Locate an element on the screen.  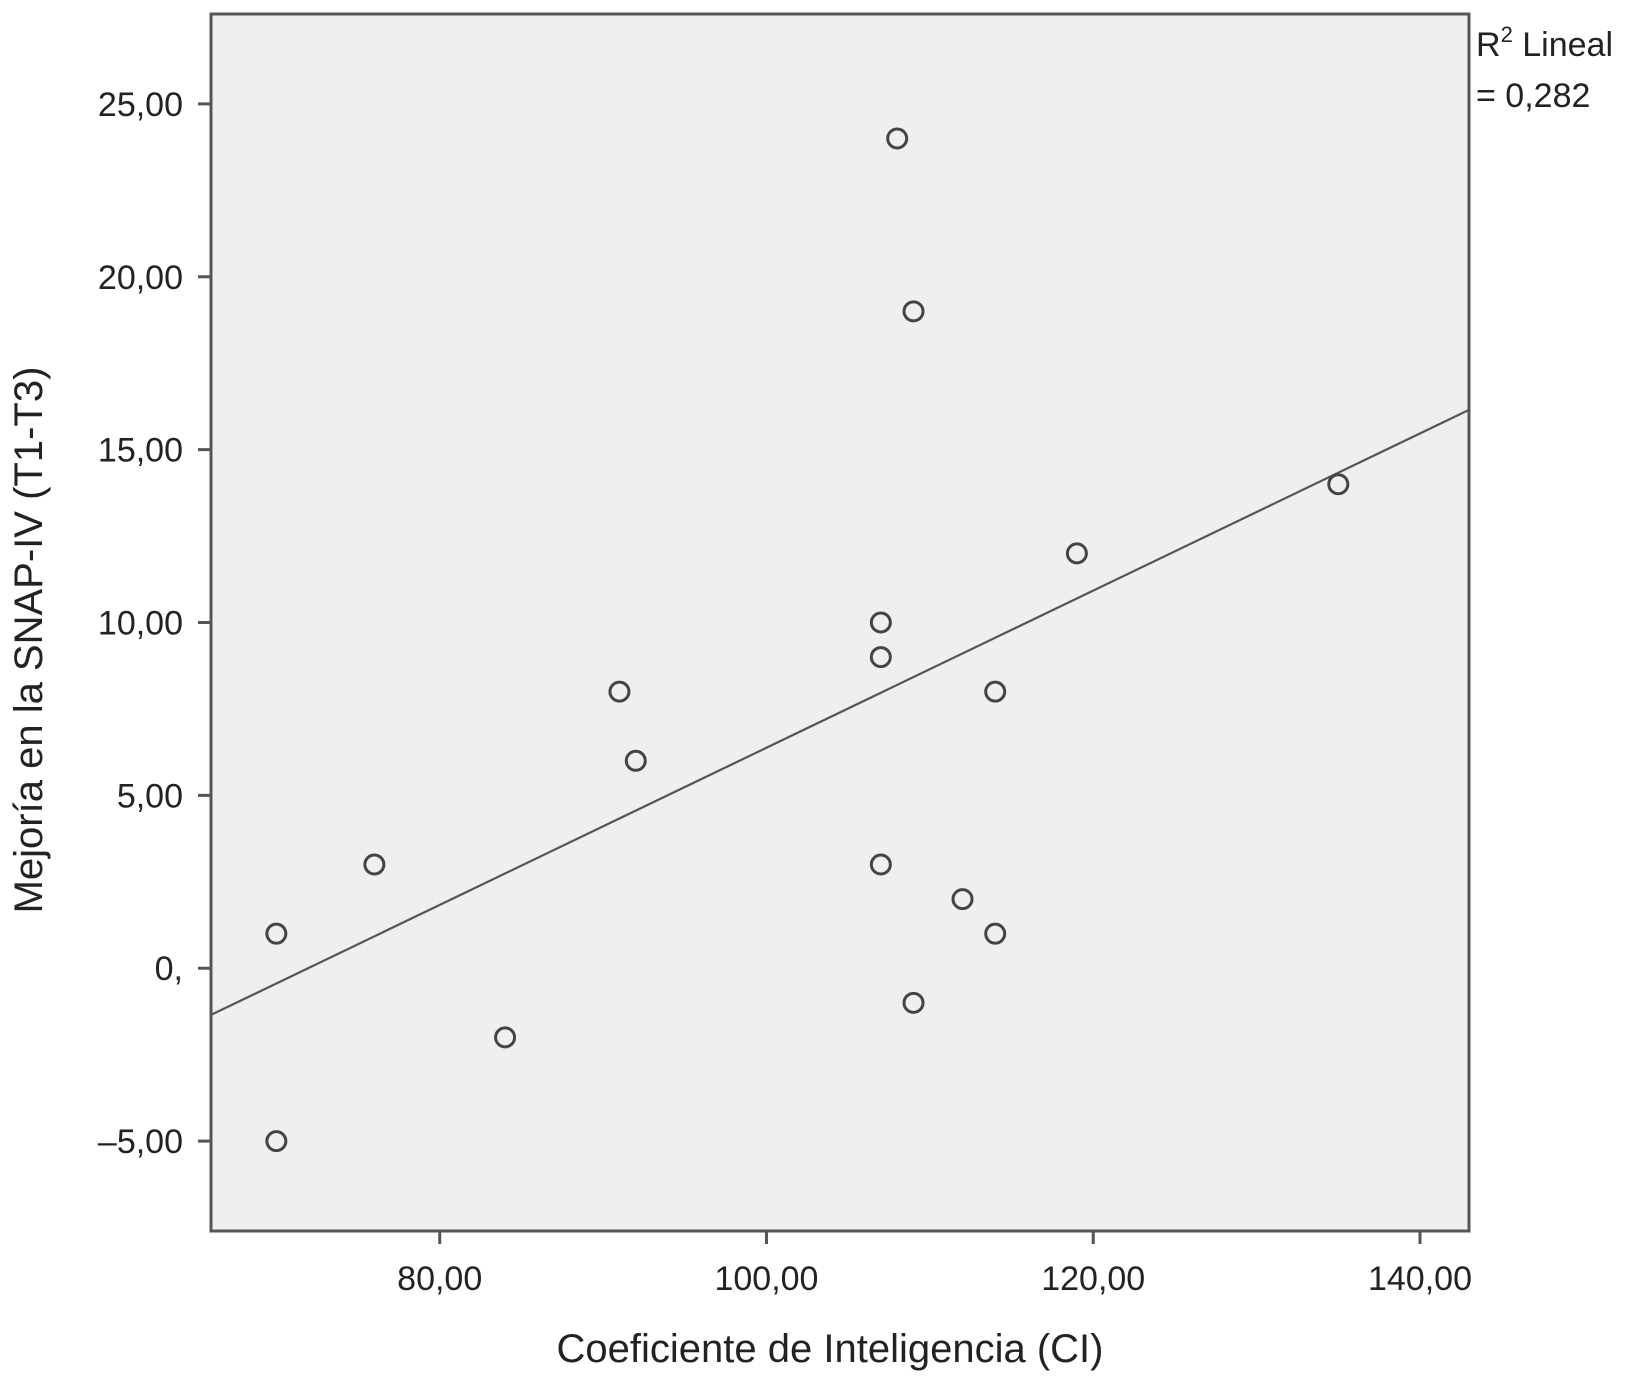
y-tick-label: 15,00 is located at coordinates (140, 451).